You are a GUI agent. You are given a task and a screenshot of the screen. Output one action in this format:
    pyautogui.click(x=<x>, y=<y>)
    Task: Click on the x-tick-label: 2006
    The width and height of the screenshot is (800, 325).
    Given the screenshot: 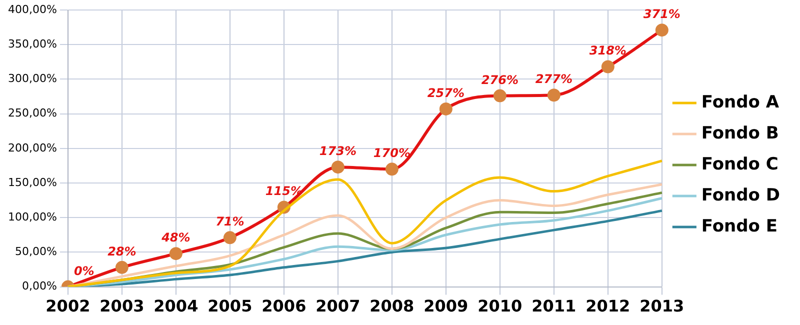 What is the action you would take?
    pyautogui.click(x=284, y=306)
    